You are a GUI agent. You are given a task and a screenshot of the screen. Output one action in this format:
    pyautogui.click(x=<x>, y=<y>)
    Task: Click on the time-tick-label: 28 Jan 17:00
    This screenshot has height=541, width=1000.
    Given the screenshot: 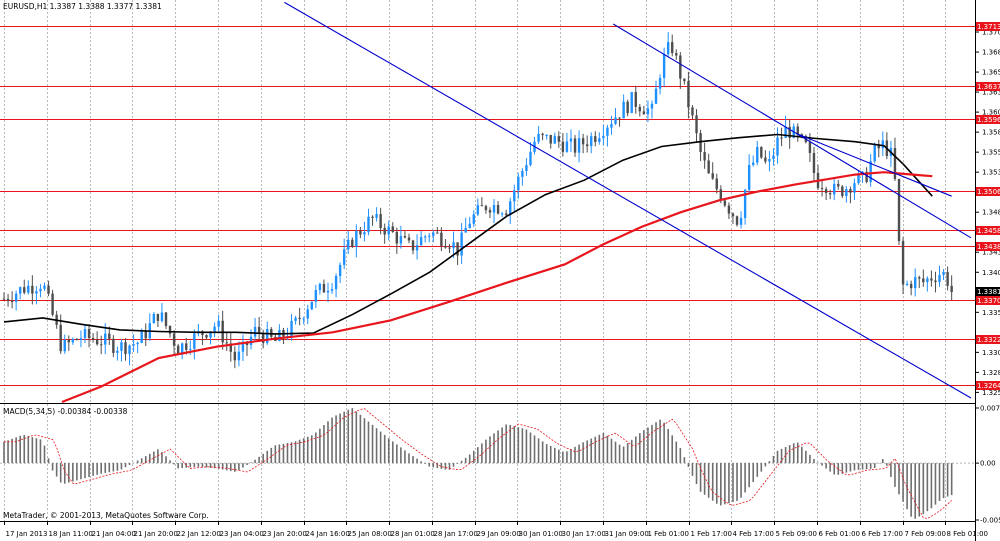 What is the action you would take?
    pyautogui.click(x=456, y=534)
    